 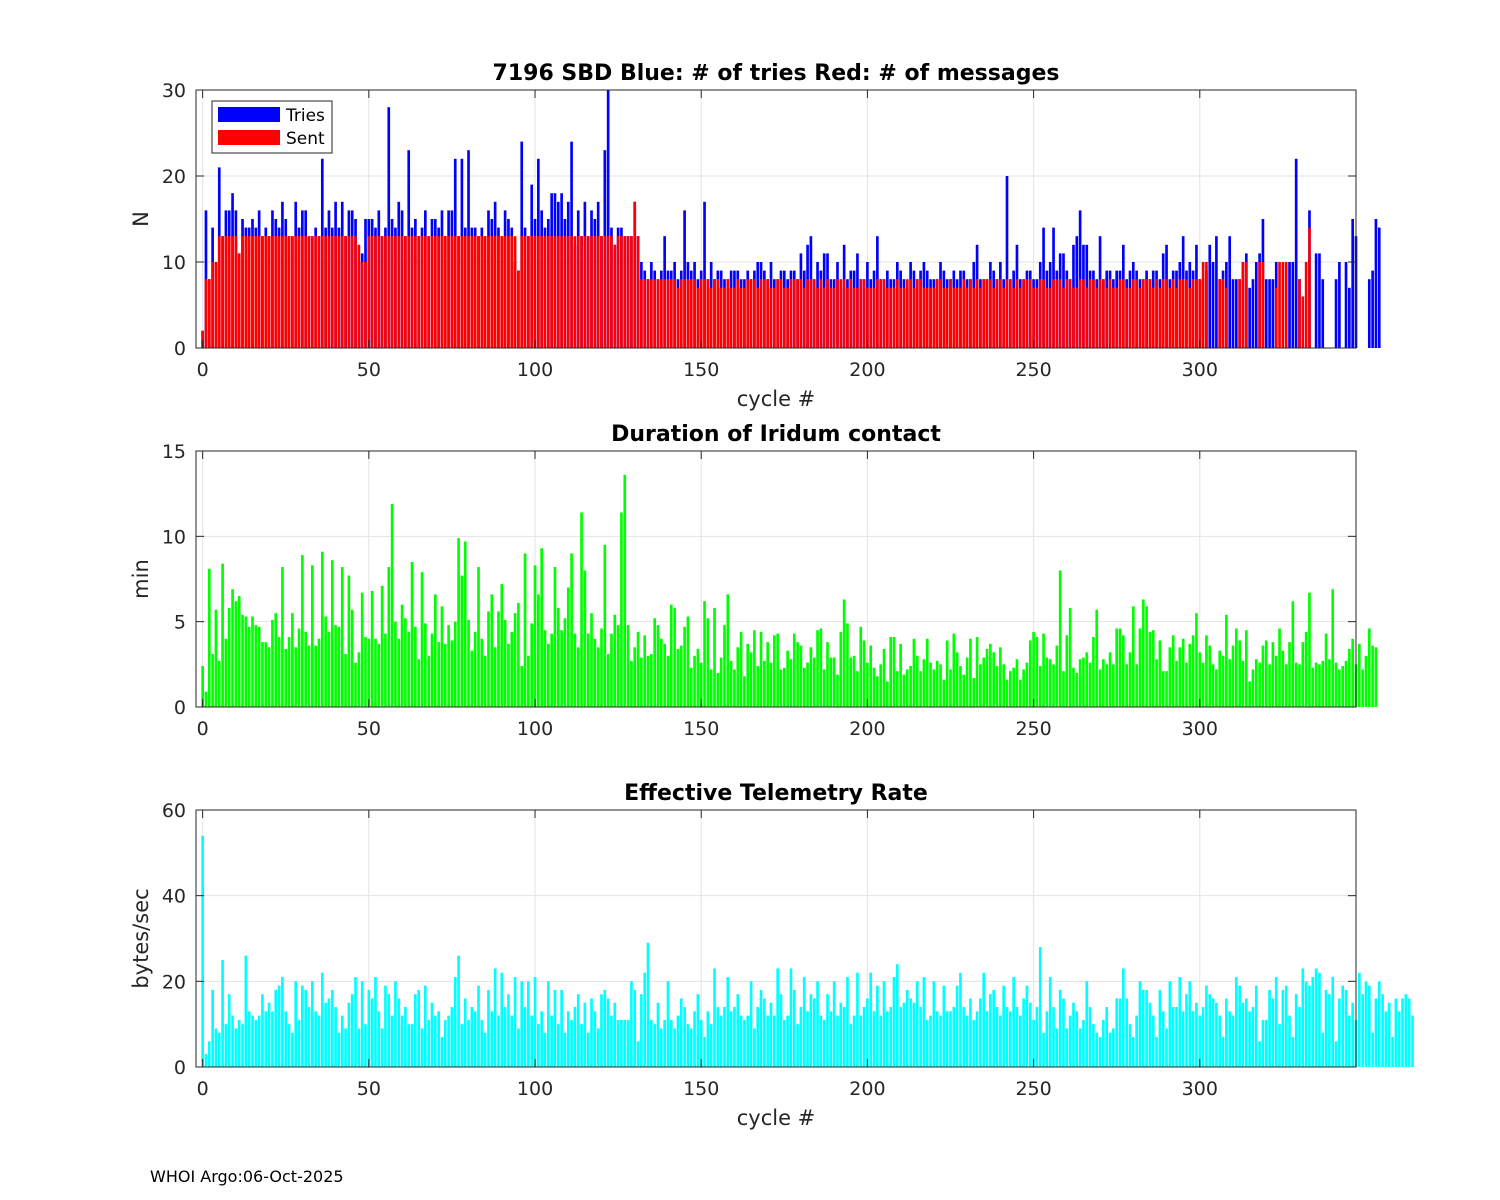 What do you see at coordinates (776, 434) in the screenshot?
I see `chart-title: Duration of Iridum contact` at bounding box center [776, 434].